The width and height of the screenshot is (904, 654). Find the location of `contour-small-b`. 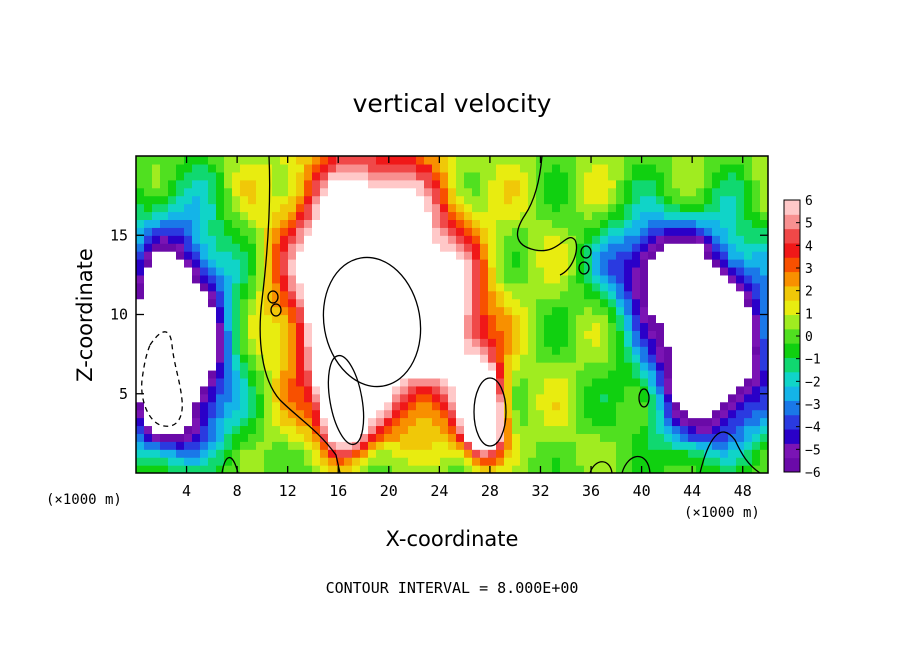

contour-small-b is located at coordinates (276, 310).